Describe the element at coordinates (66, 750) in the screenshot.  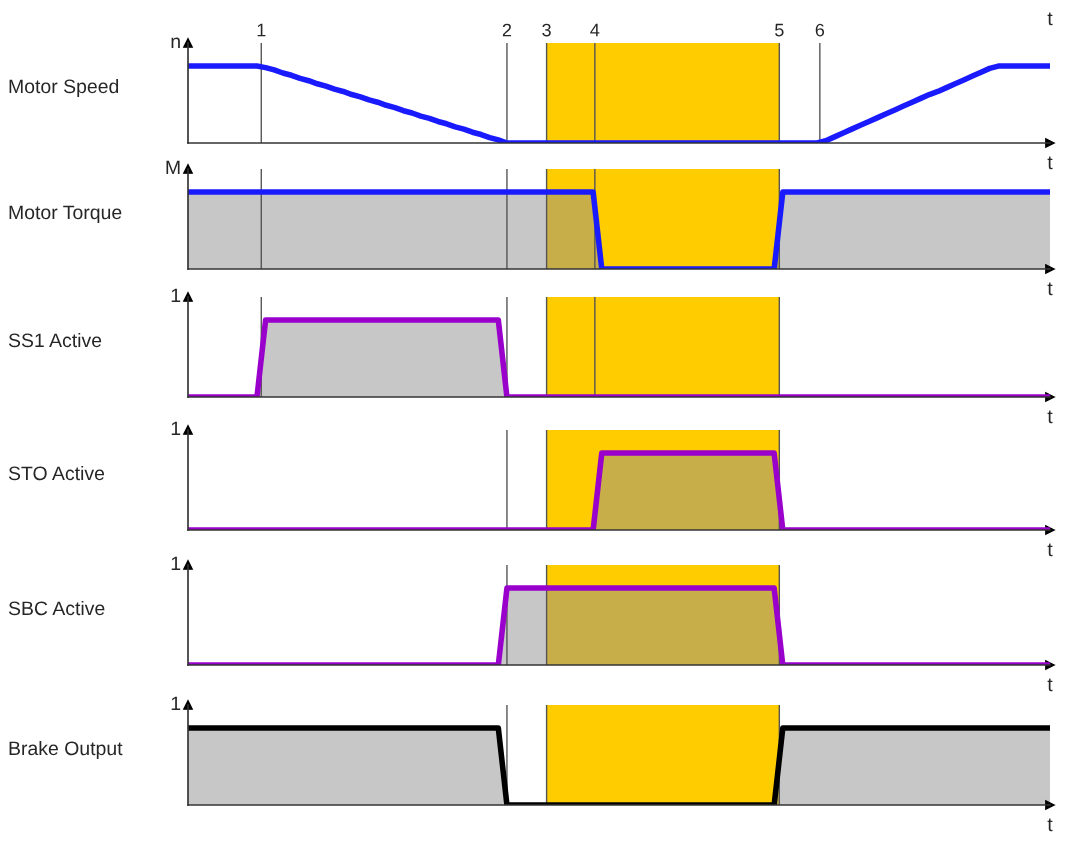
I see `text: Brake Output` at that location.